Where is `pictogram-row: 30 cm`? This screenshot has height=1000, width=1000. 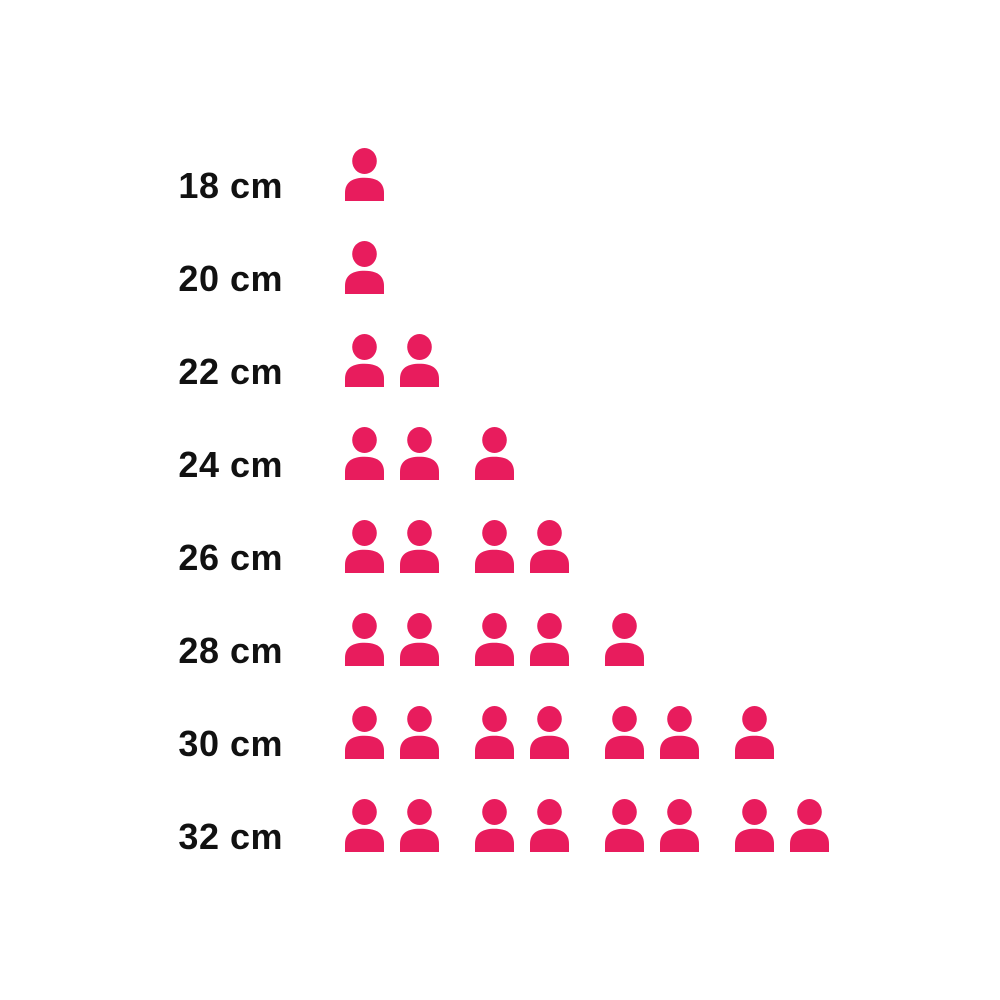 pictogram-row: 30 cm is located at coordinates (500, 743).